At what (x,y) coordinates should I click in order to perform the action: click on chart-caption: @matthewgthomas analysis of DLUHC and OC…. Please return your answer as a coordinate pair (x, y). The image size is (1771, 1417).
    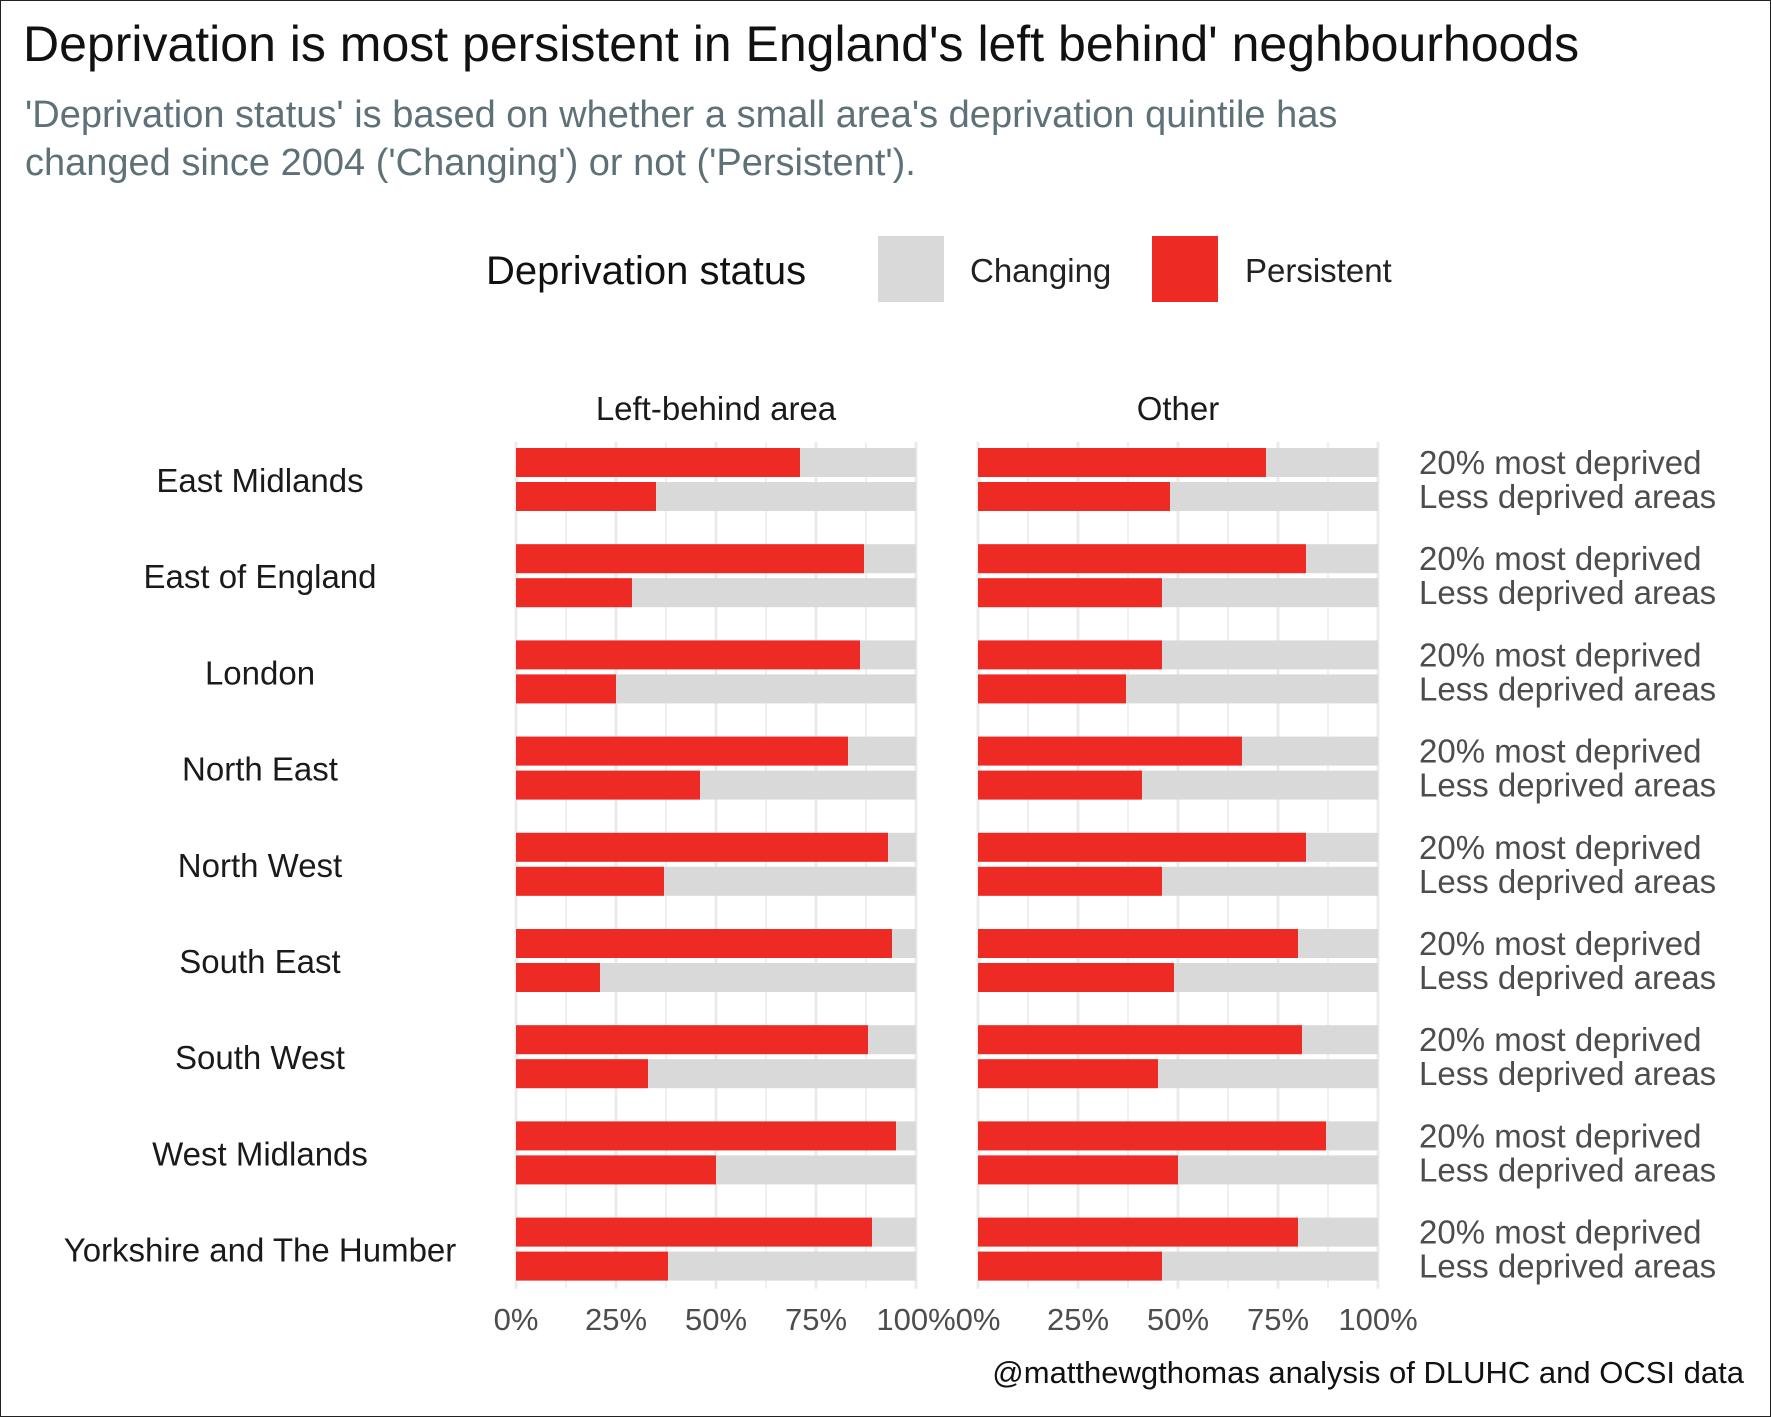
    Looking at the image, I should click on (1368, 1372).